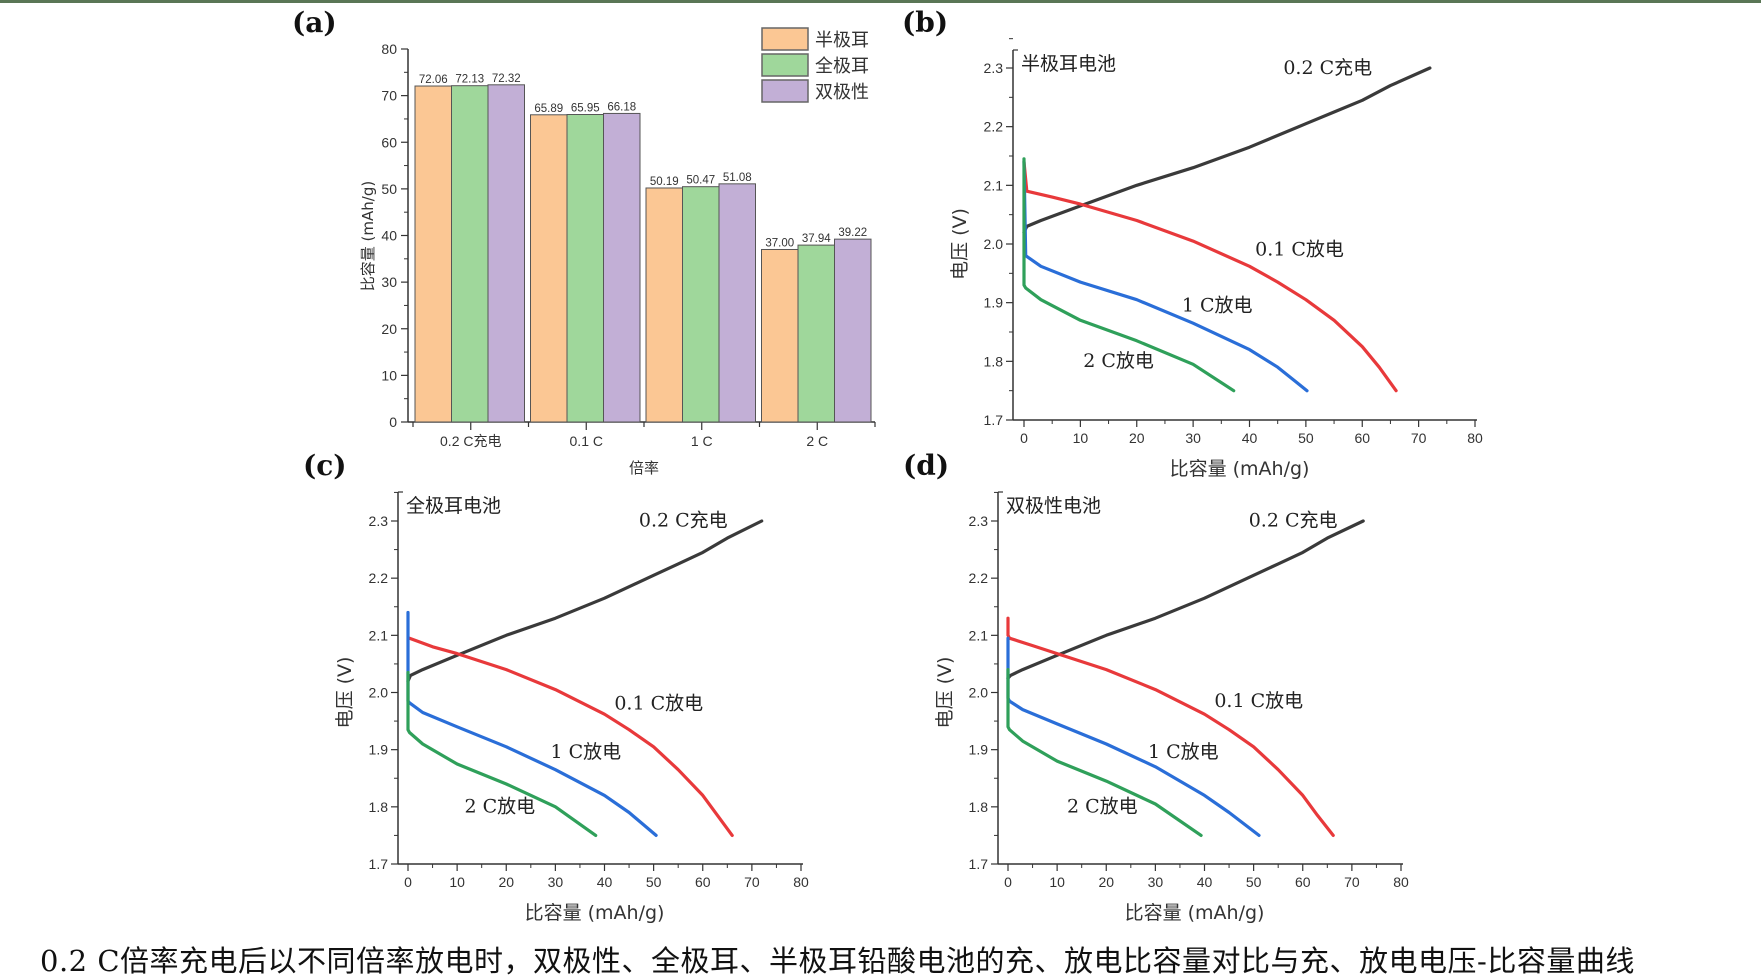 The image size is (1761, 980). Describe the element at coordinates (389, 189) in the screenshot. I see `y-tick-label: 50` at that location.